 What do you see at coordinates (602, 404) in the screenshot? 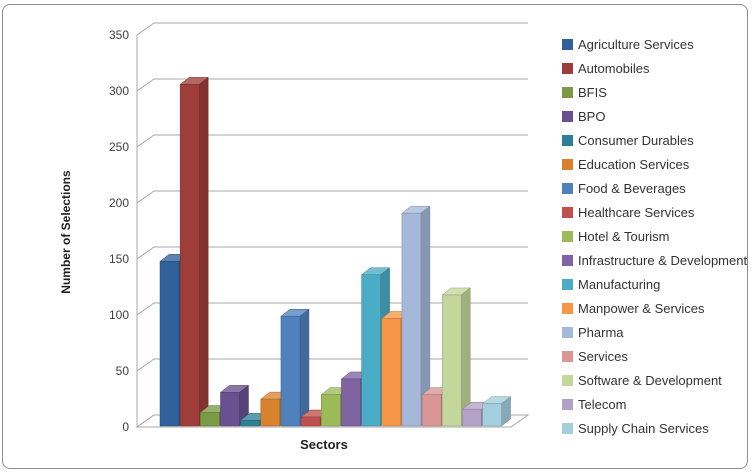
I see `legend-label: Telecom` at bounding box center [602, 404].